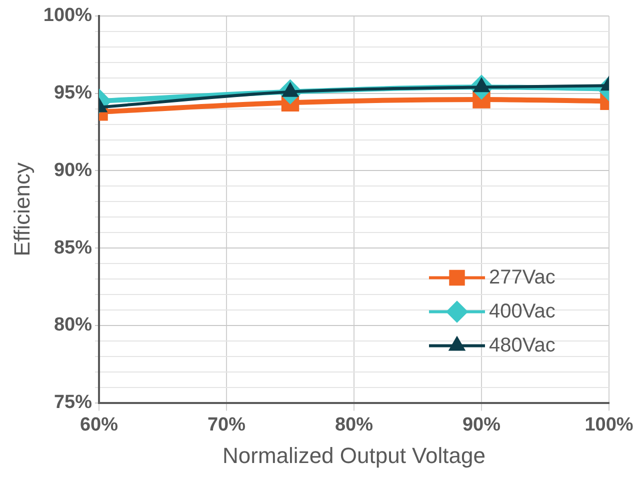  I want to click on x-tick-label: 70%, so click(226, 425).